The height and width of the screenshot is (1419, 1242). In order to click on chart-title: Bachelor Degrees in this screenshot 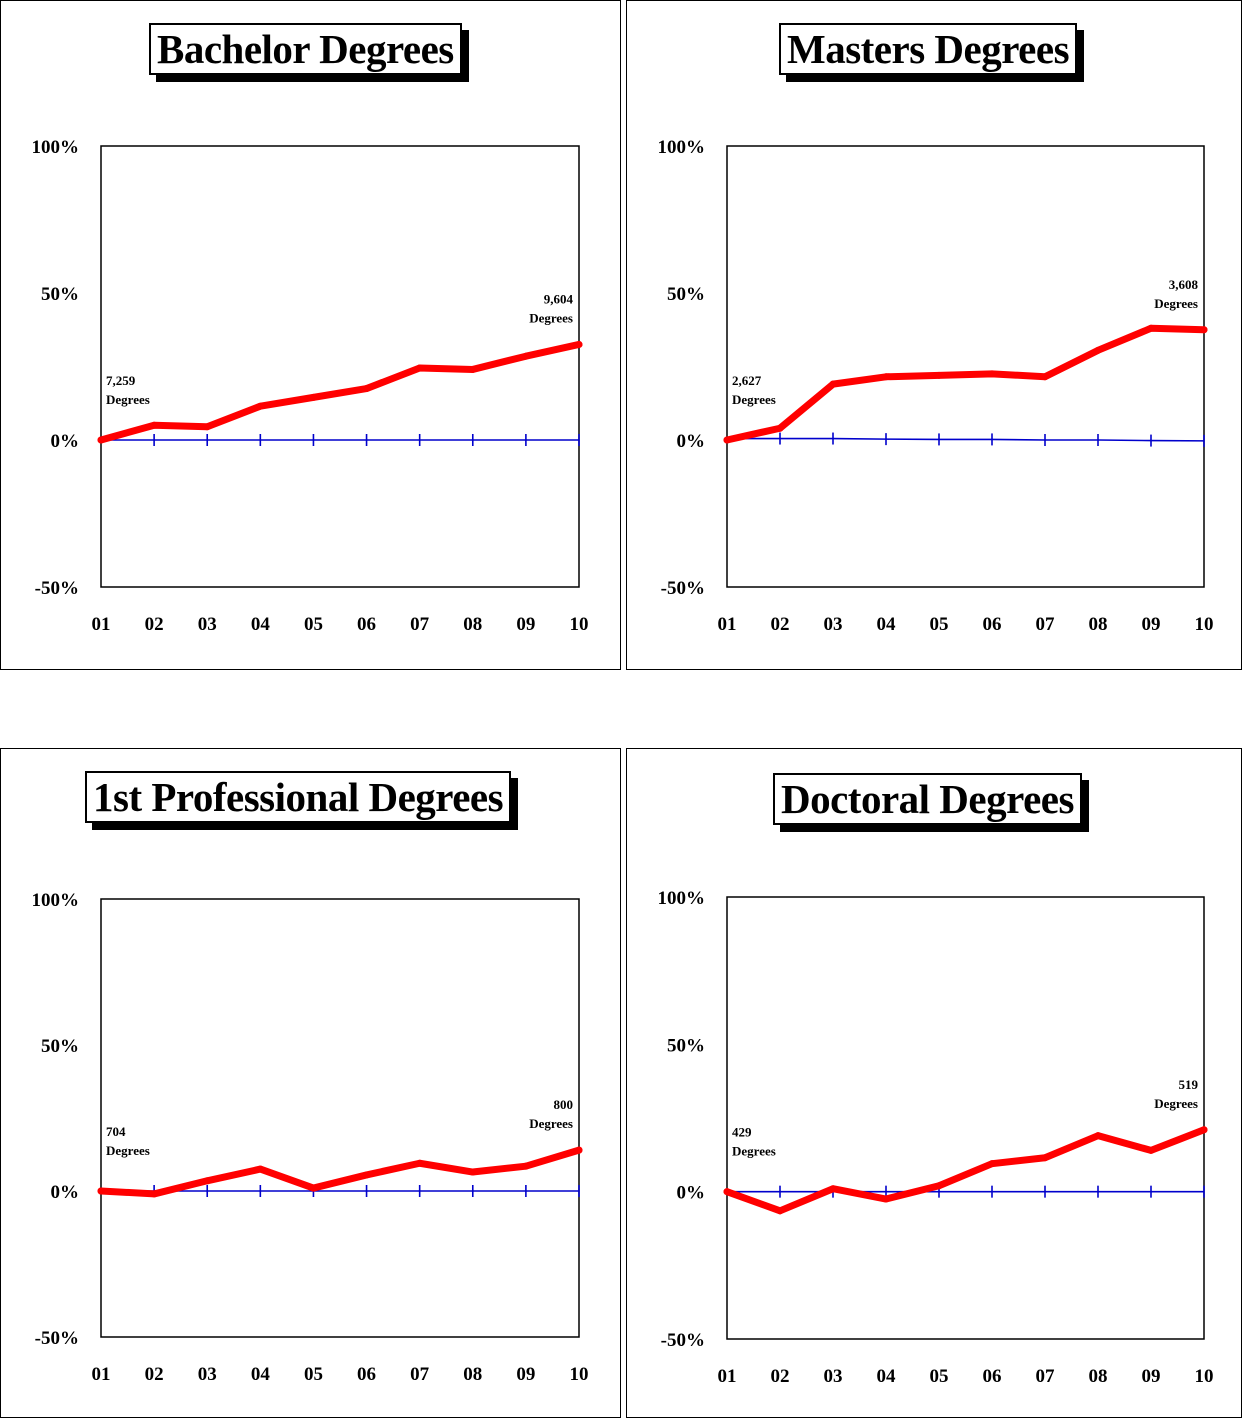, I will do `click(305, 49)`.